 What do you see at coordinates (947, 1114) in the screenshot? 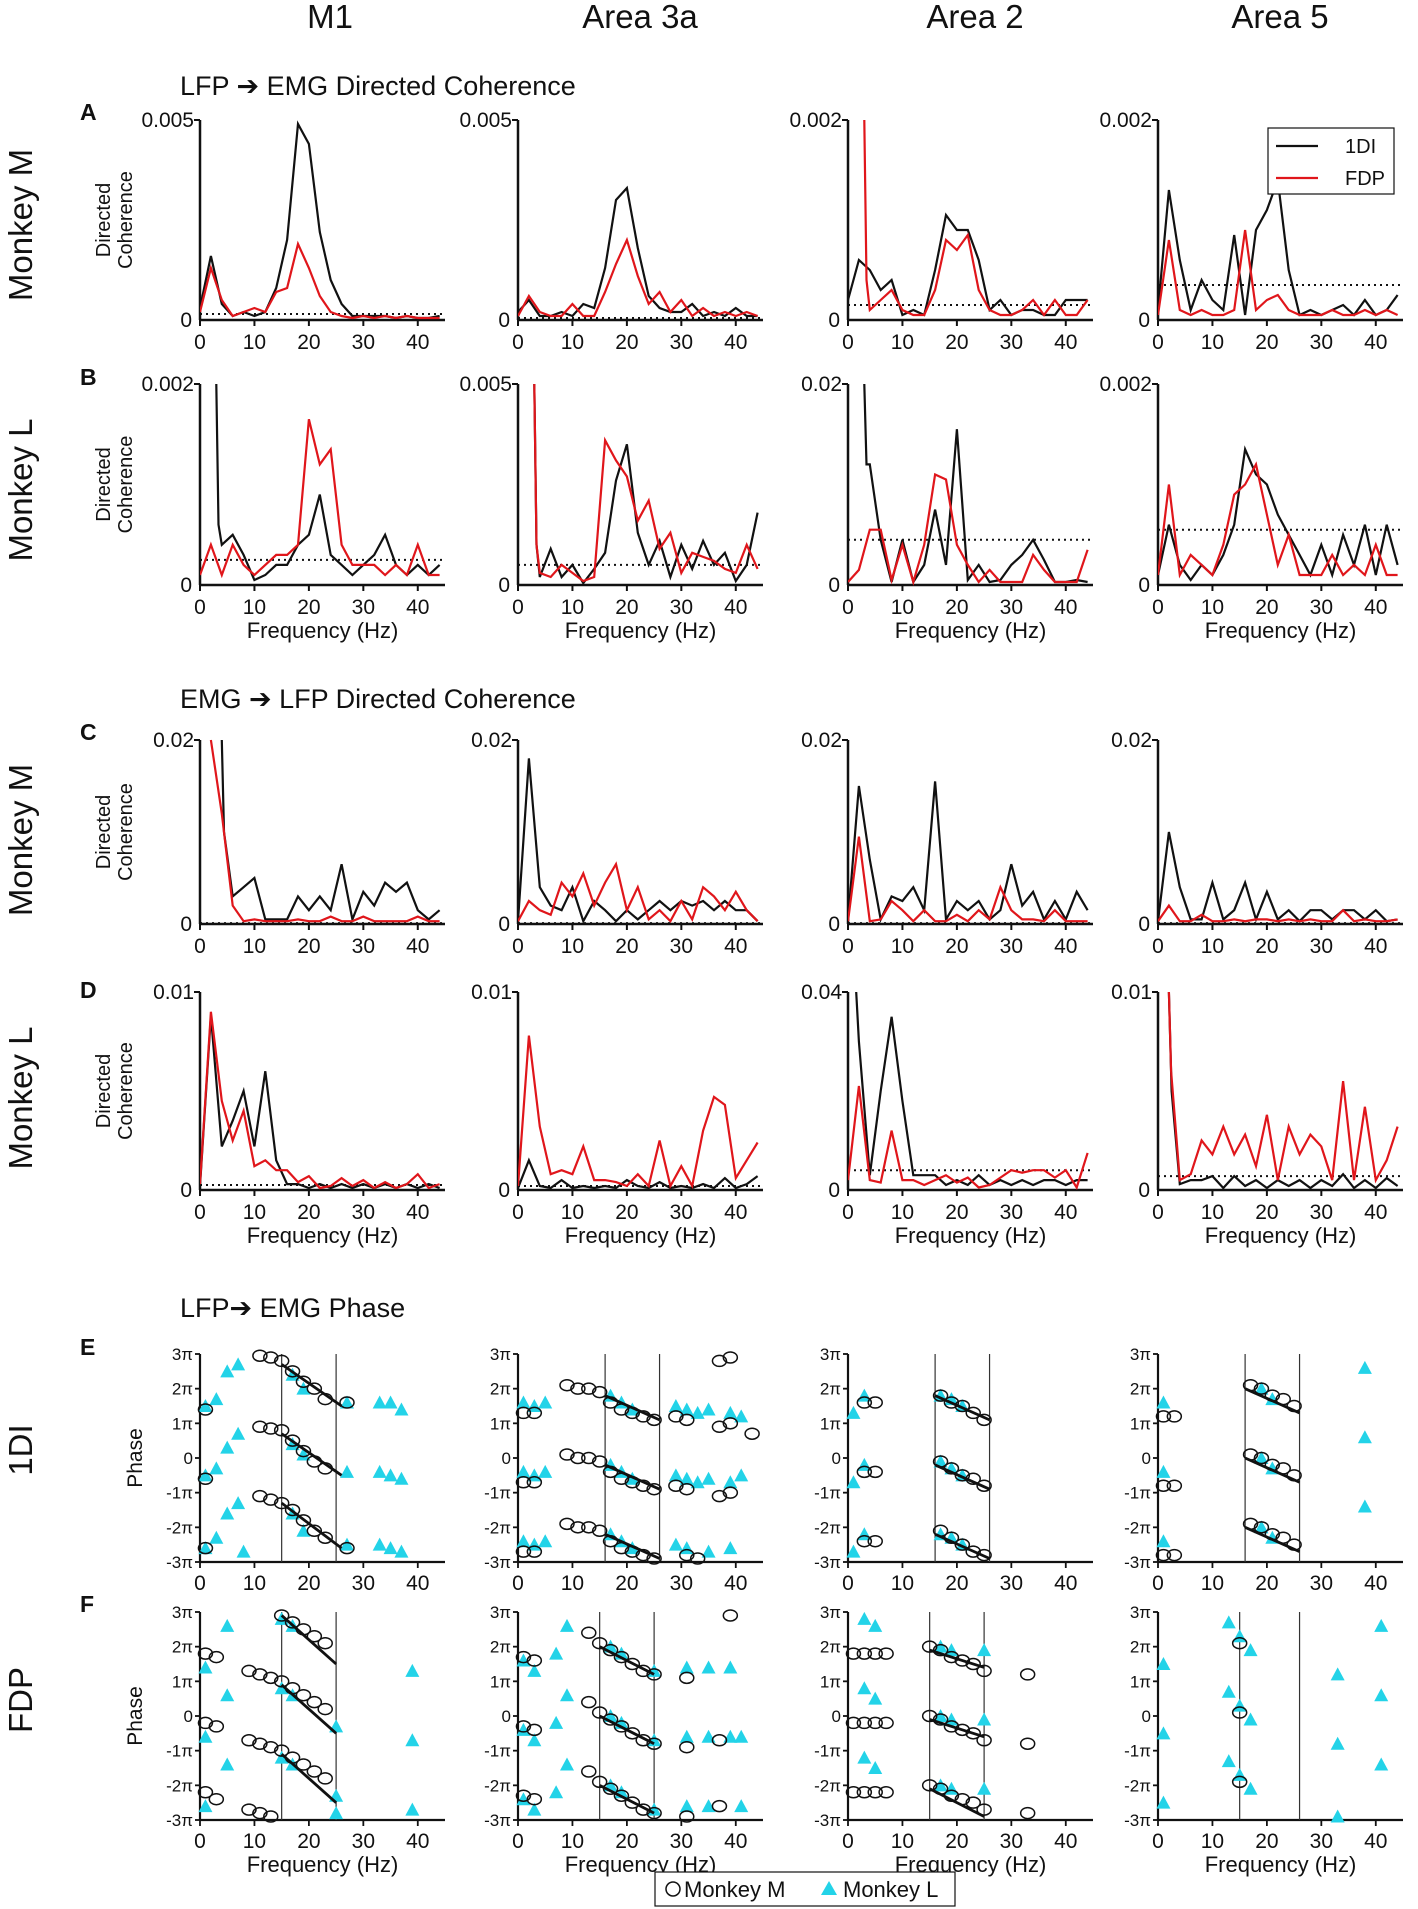
I see `panel-d-2: 0.04 00 10 20 30 40 Frequency (Hz)` at bounding box center [947, 1114].